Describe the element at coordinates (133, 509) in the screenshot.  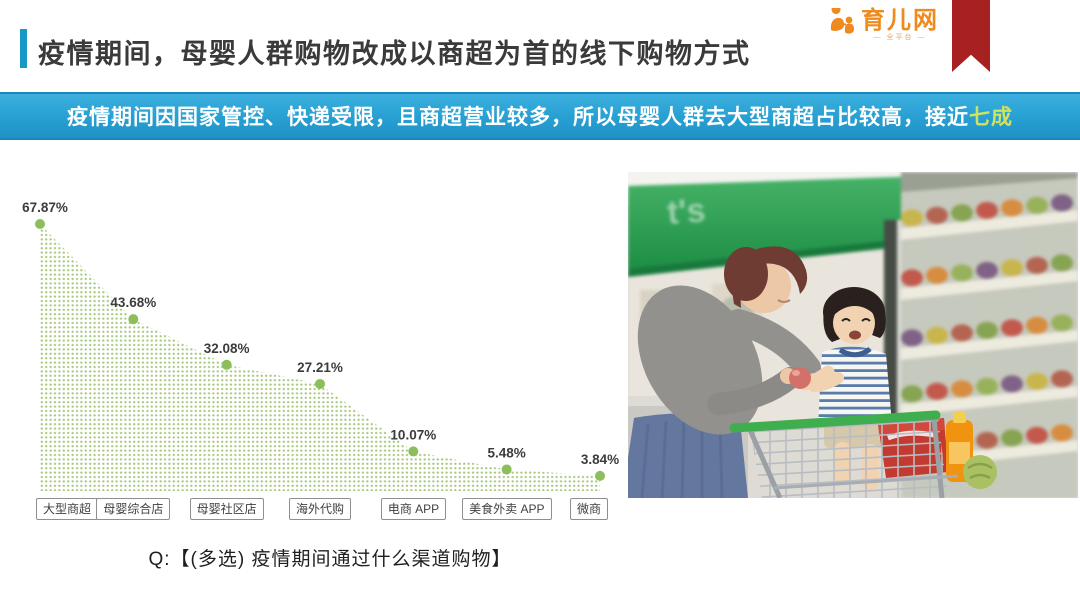
I see `x-axis-category: 母婴综合店` at that location.